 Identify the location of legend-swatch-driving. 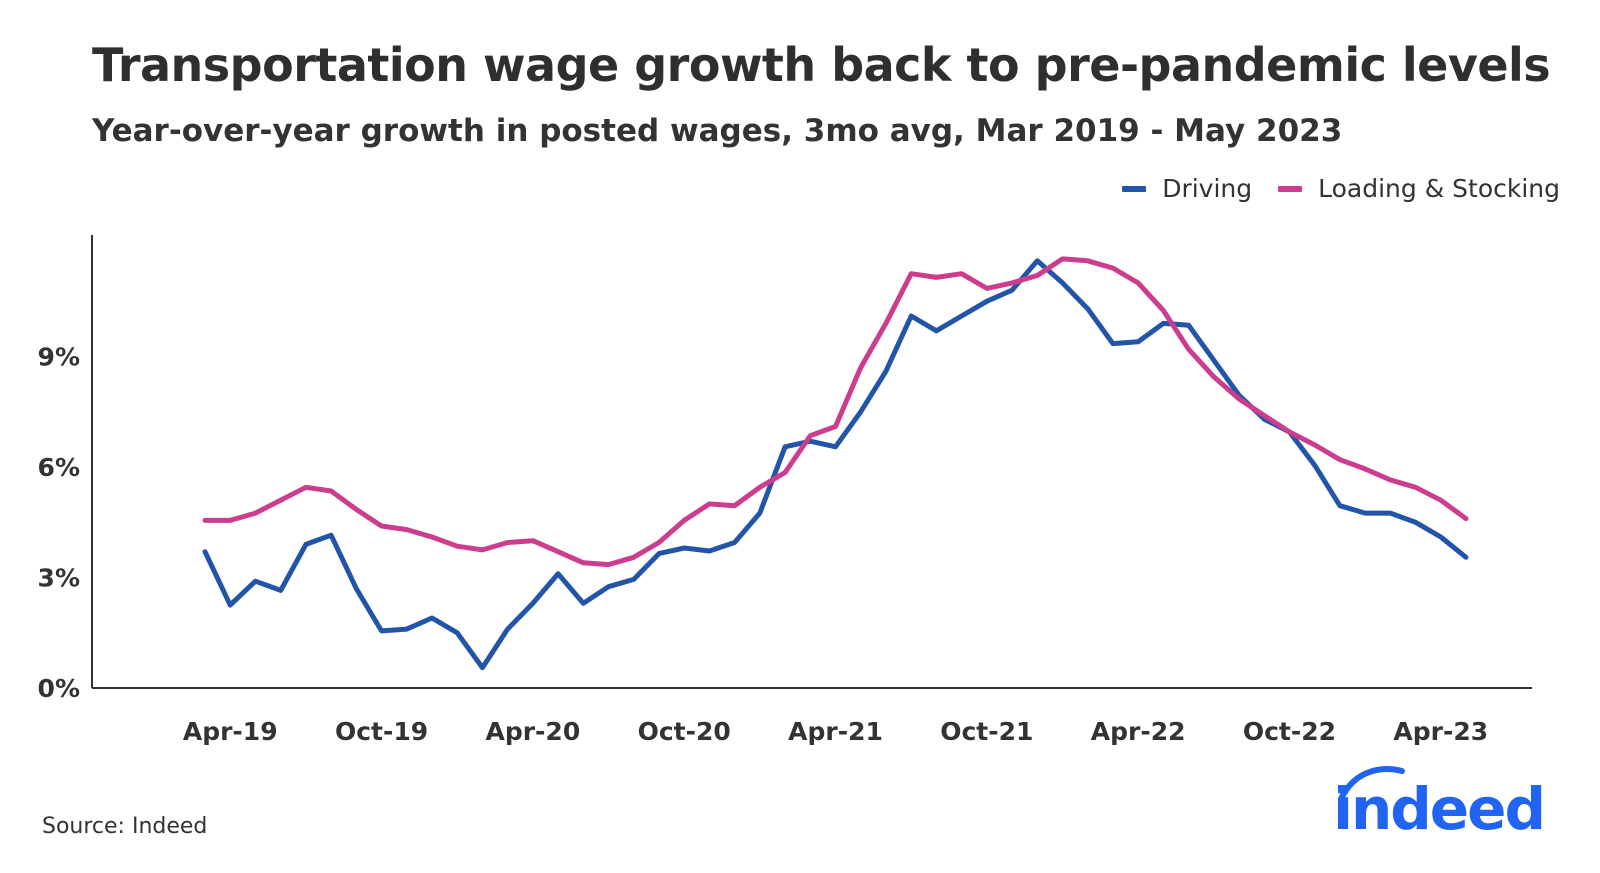
(1134, 188).